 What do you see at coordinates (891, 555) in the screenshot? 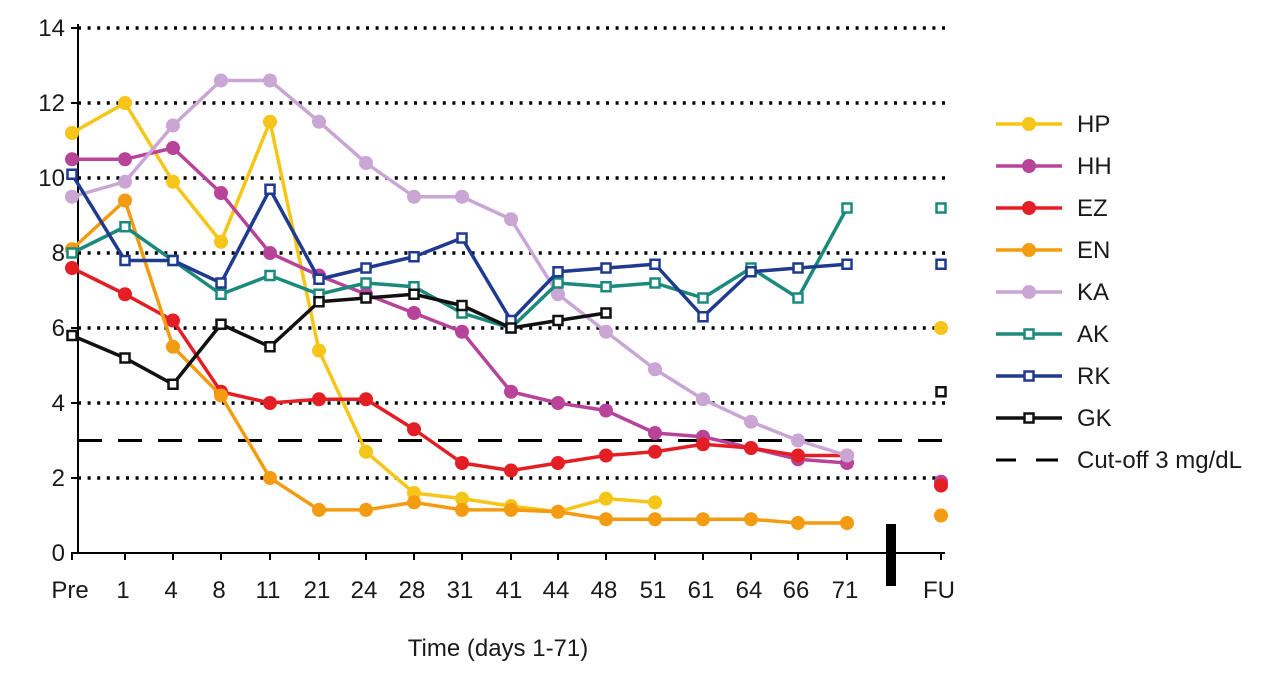
I see `axis-break-marker` at bounding box center [891, 555].